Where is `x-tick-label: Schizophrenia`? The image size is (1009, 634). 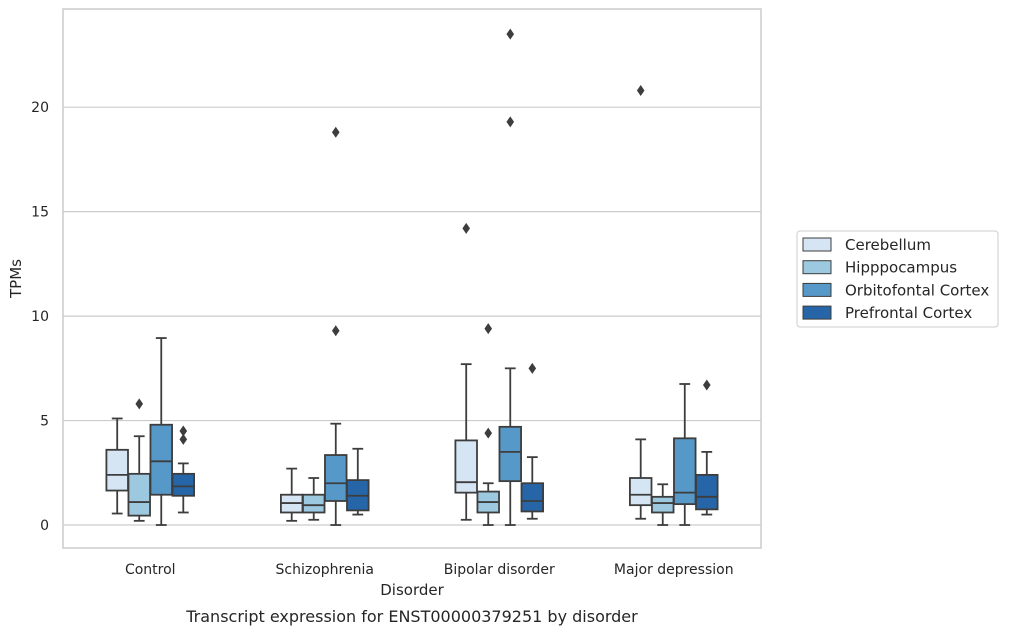
x-tick-label: Schizophrenia is located at coordinates (325, 570).